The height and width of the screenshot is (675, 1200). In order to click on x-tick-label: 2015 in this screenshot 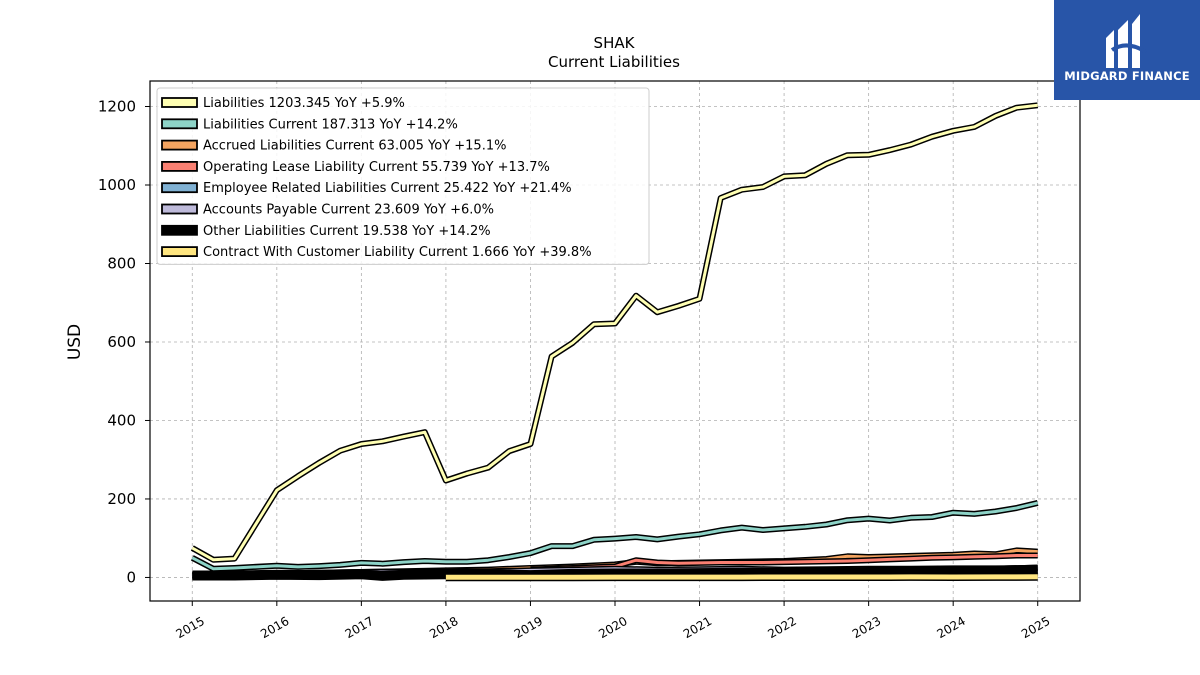, I will do `click(190, 627)`.